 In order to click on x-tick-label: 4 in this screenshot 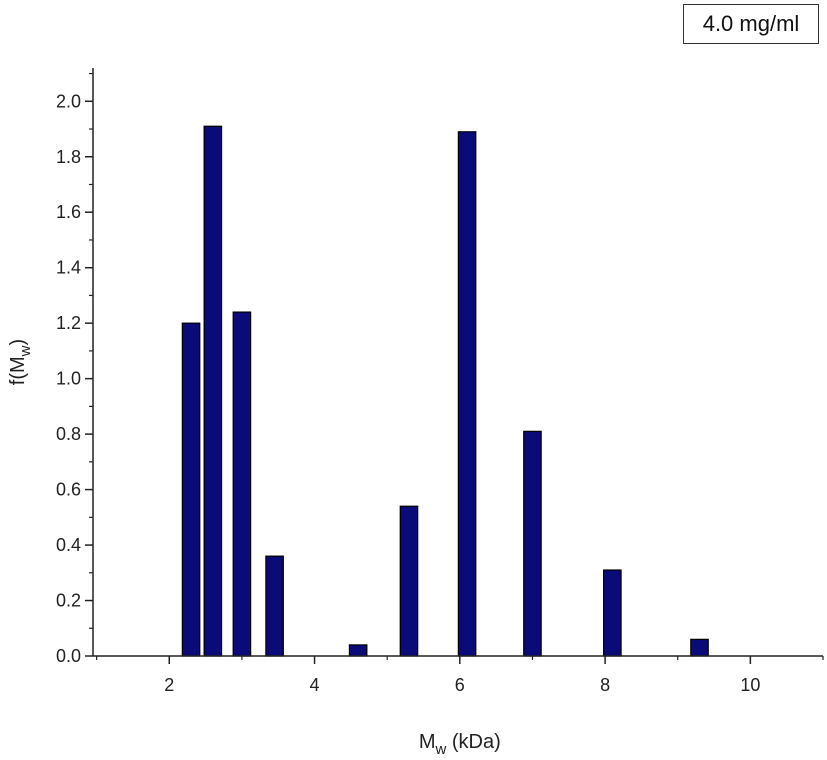, I will do `click(315, 685)`.